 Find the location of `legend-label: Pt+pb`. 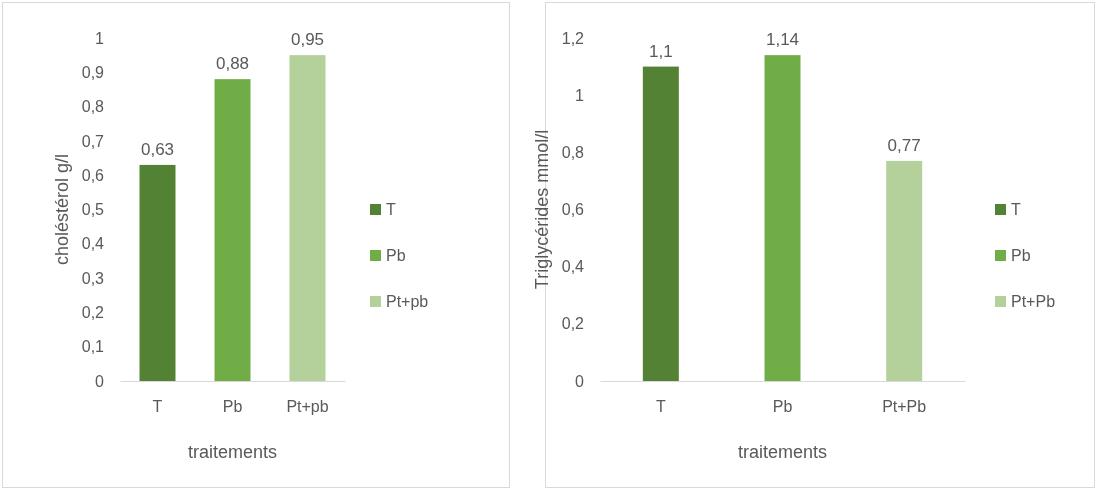

legend-label: Pt+pb is located at coordinates (407, 301).